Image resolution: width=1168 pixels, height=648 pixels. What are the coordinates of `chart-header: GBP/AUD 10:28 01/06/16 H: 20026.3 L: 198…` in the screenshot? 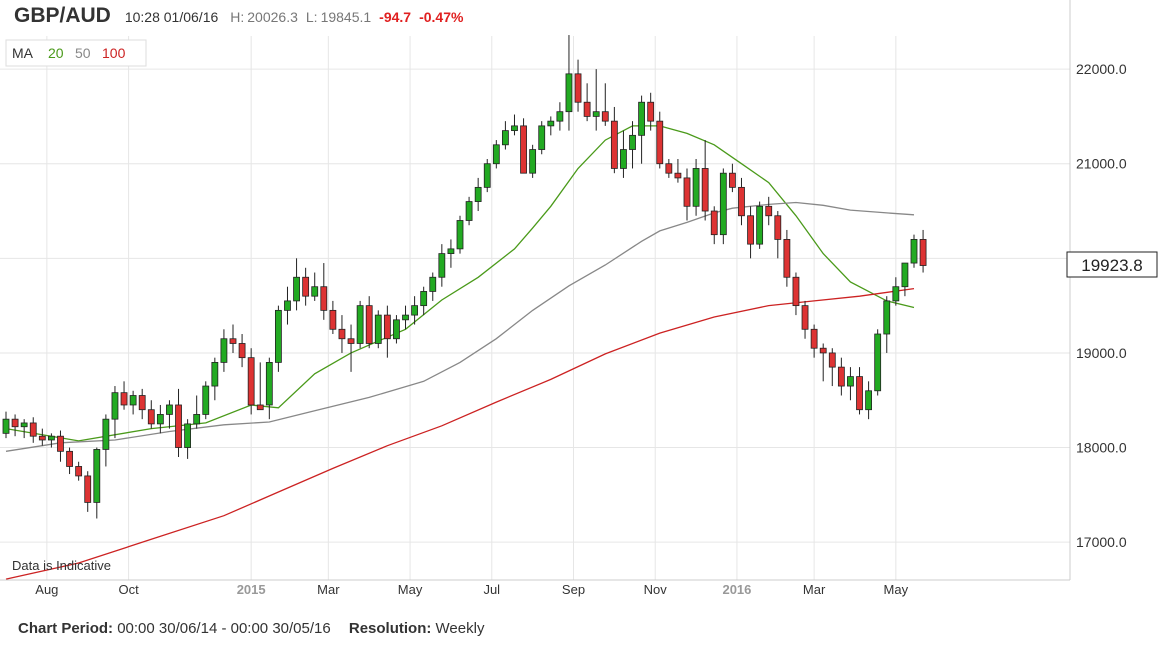 It's located at (242, 18).